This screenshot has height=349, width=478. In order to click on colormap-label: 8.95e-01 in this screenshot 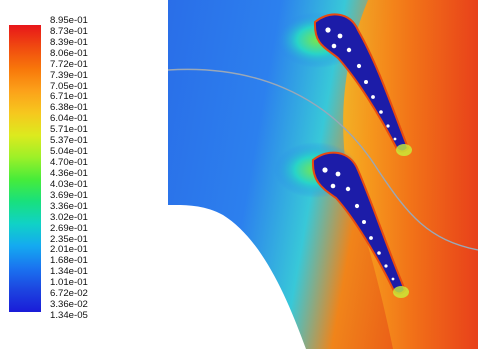, I will do `click(69, 20)`.